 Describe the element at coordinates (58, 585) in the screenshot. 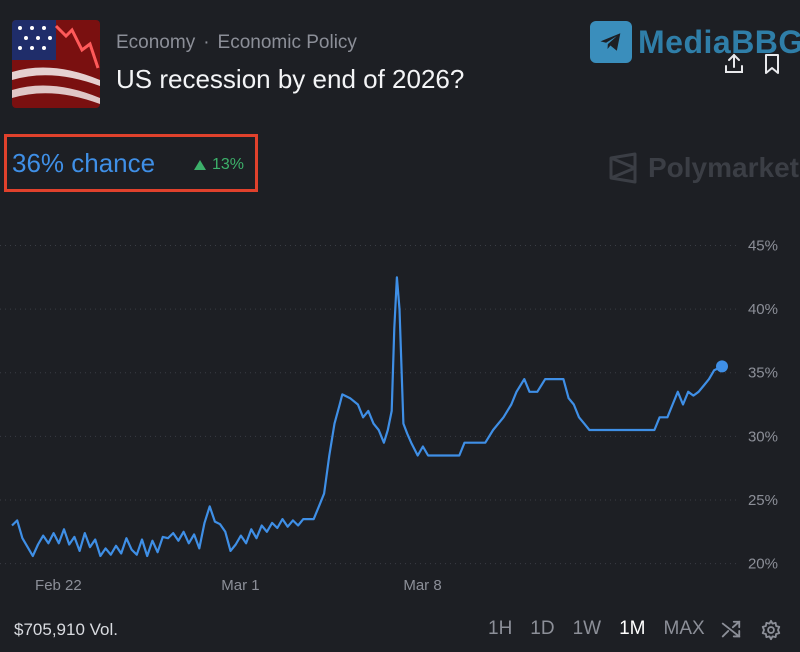

I see `x-tick-label: Feb 22` at that location.